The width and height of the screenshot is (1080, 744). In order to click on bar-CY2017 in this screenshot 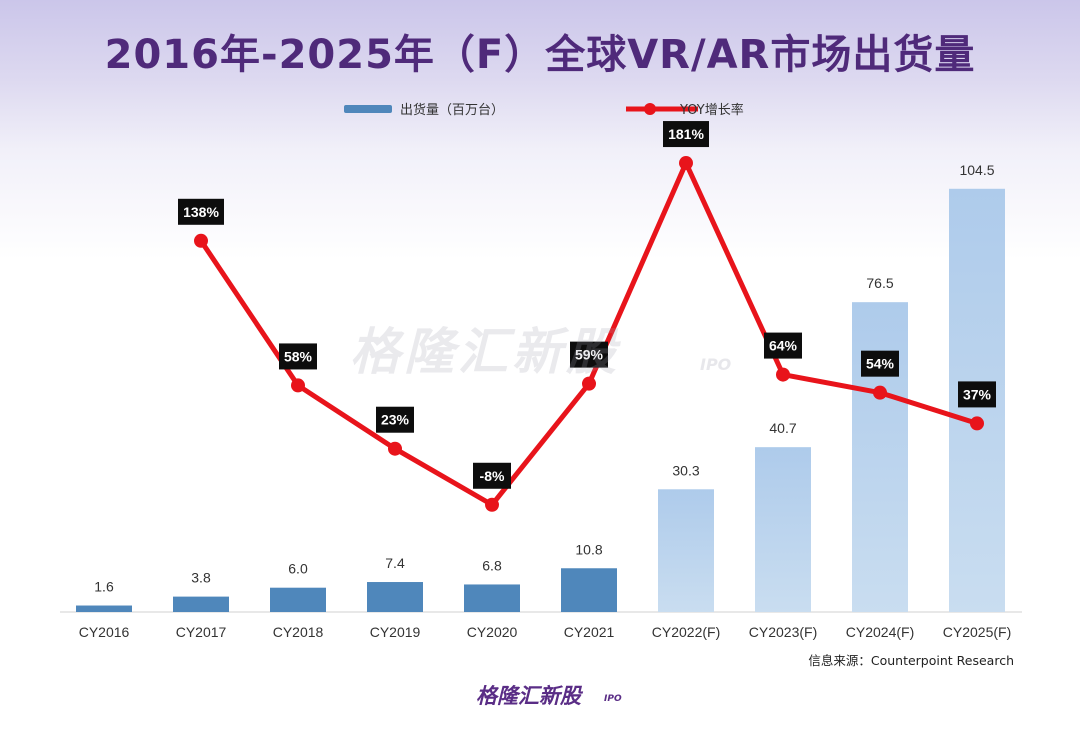, I will do `click(201, 604)`.